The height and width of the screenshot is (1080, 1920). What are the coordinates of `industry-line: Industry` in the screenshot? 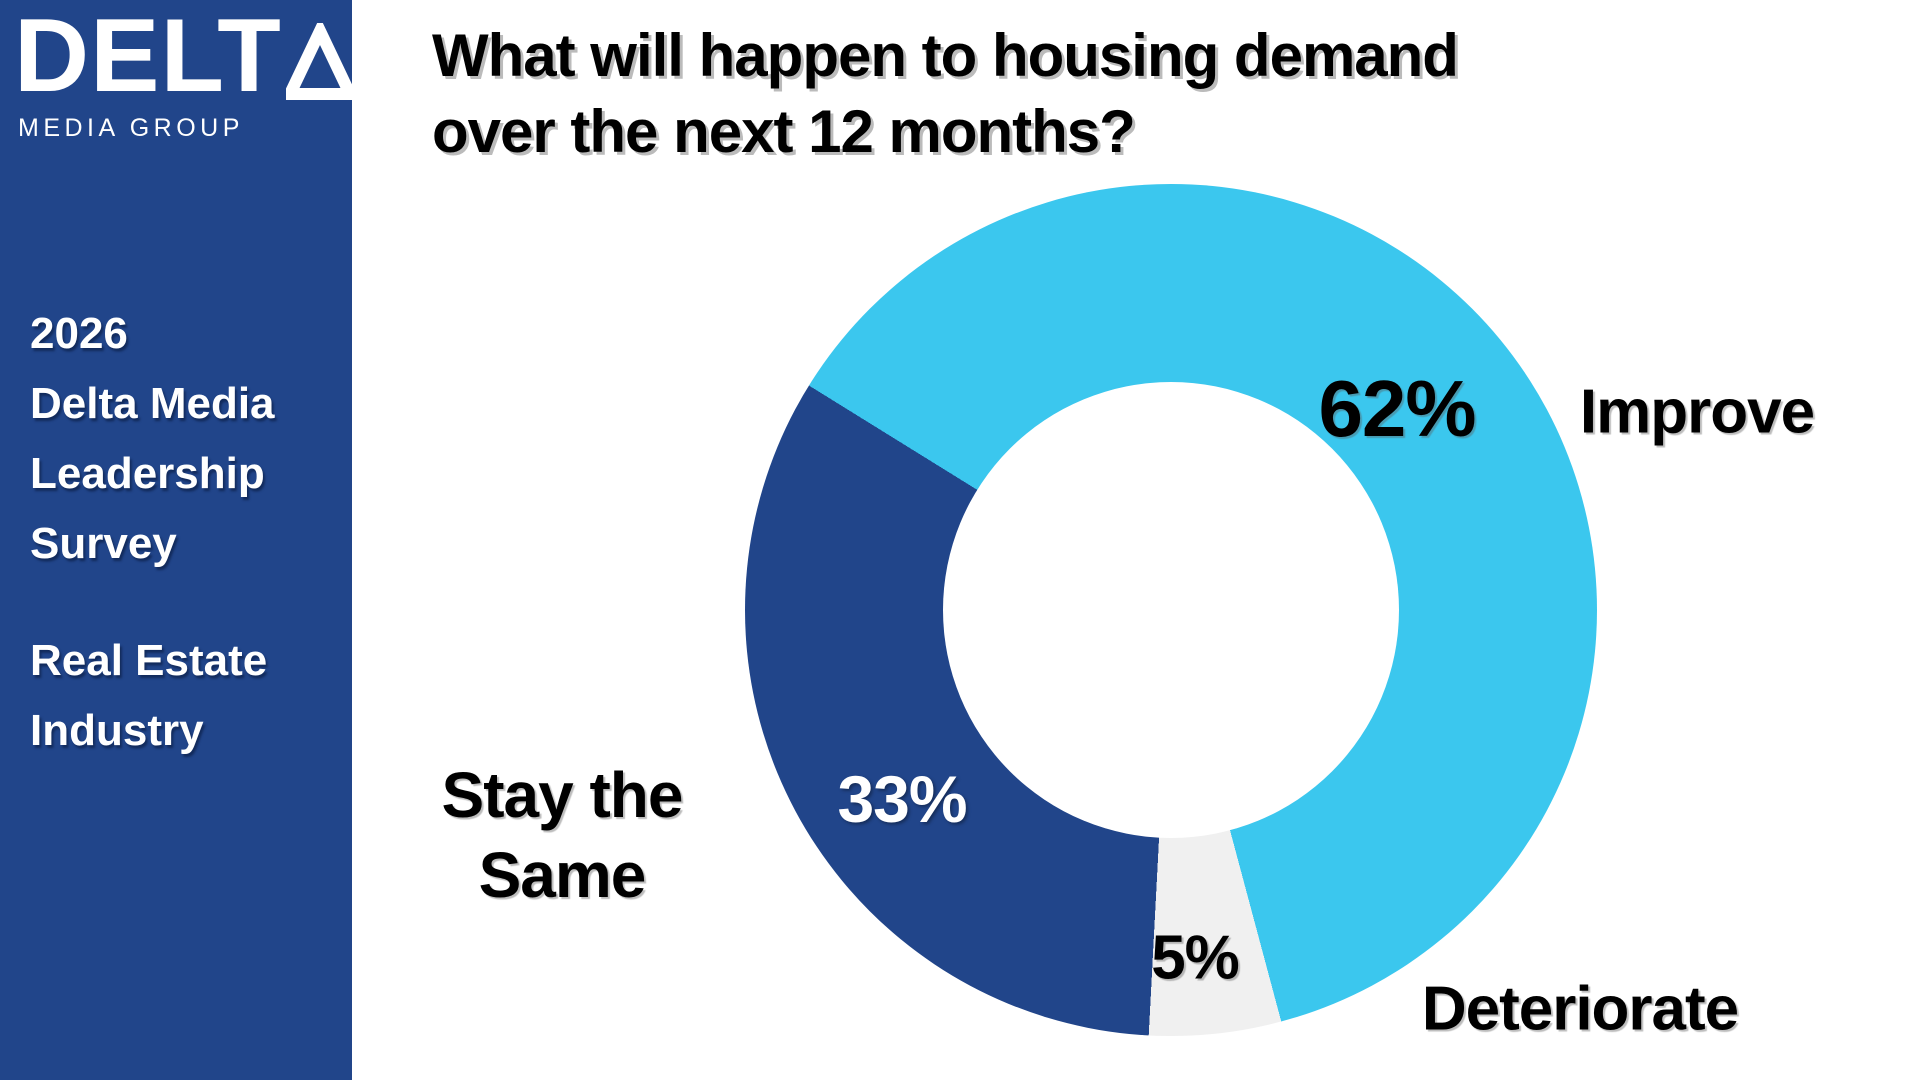 It's located at (117, 730).